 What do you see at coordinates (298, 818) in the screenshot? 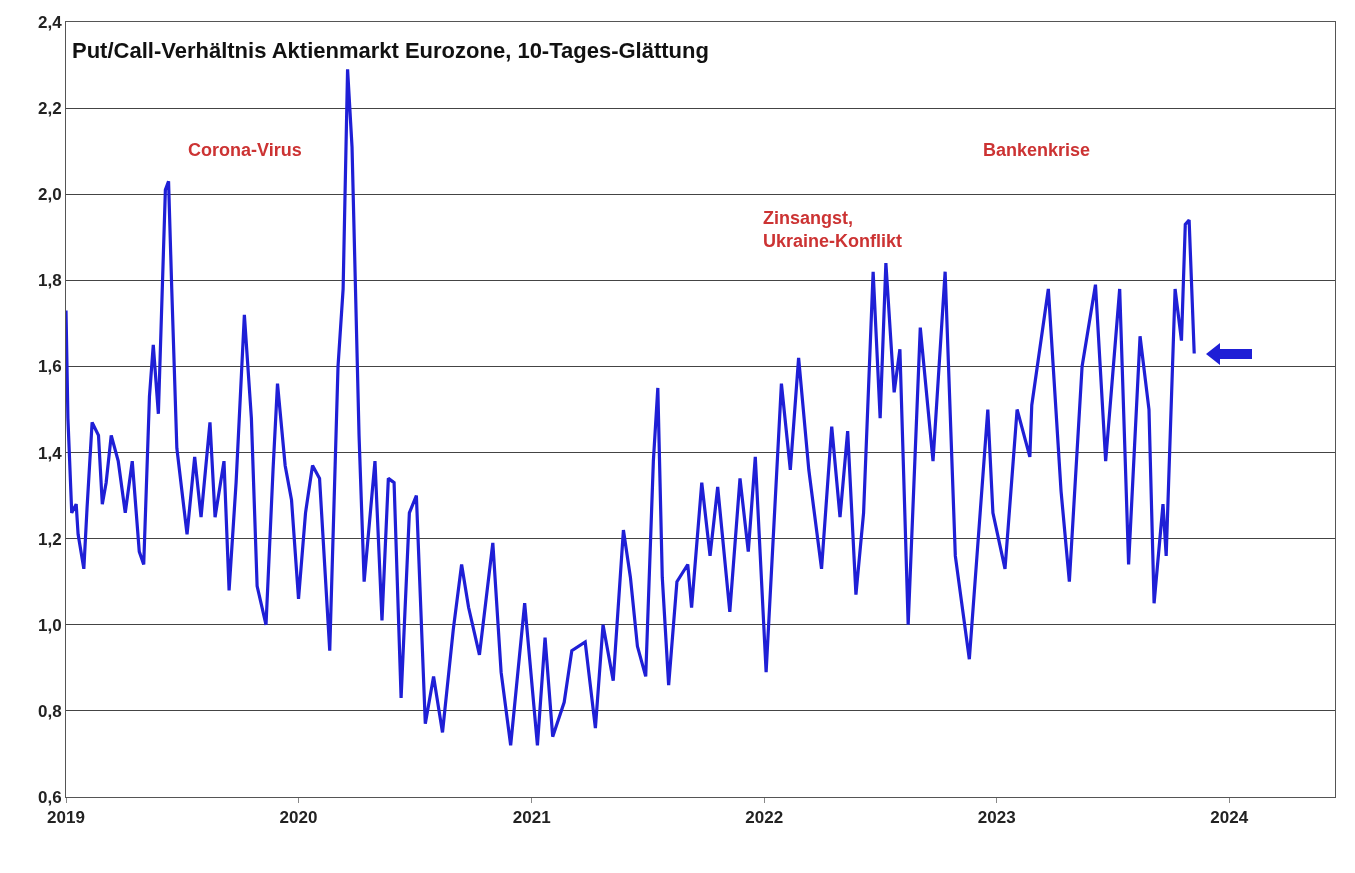
I see `x-tick-label: 2020` at bounding box center [298, 818].